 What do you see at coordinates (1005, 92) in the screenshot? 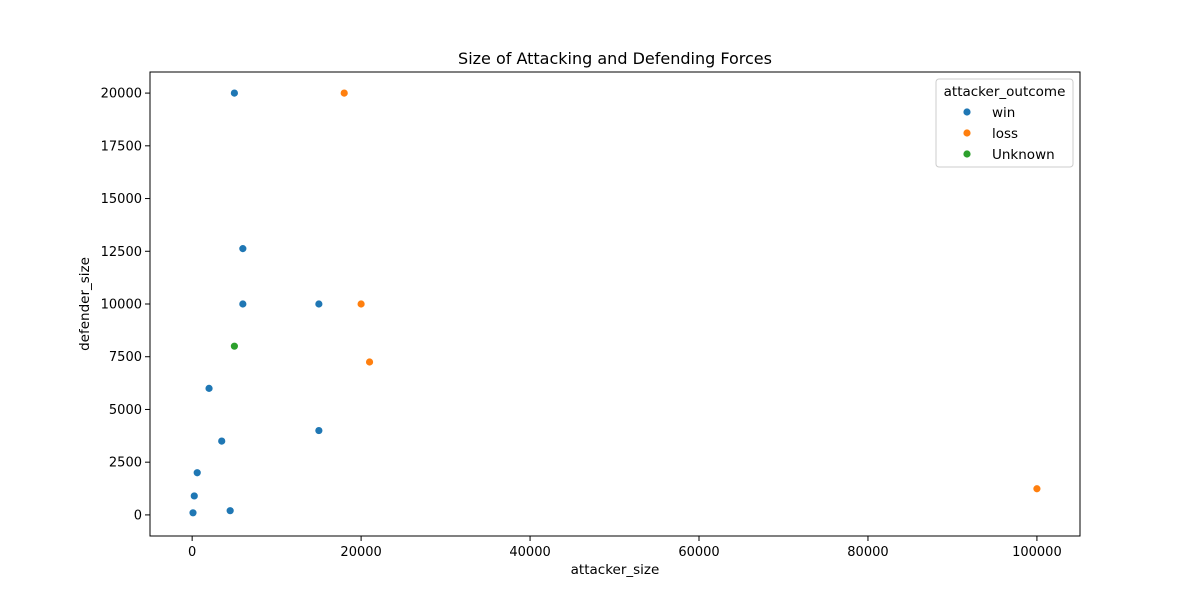
I see `legend-title: attacker_outcome` at bounding box center [1005, 92].